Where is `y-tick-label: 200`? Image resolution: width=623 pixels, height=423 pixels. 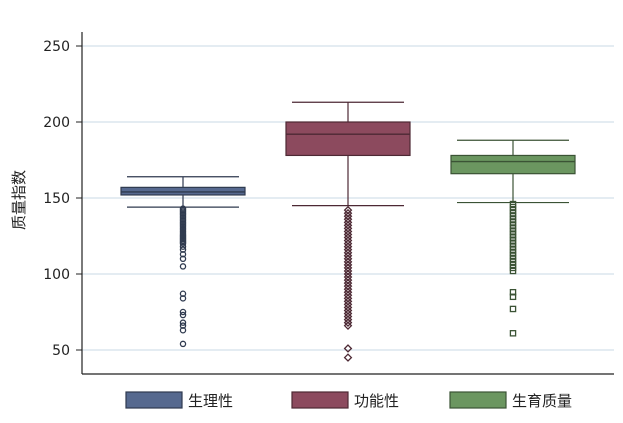
y-tick-label: 200 is located at coordinates (56, 123).